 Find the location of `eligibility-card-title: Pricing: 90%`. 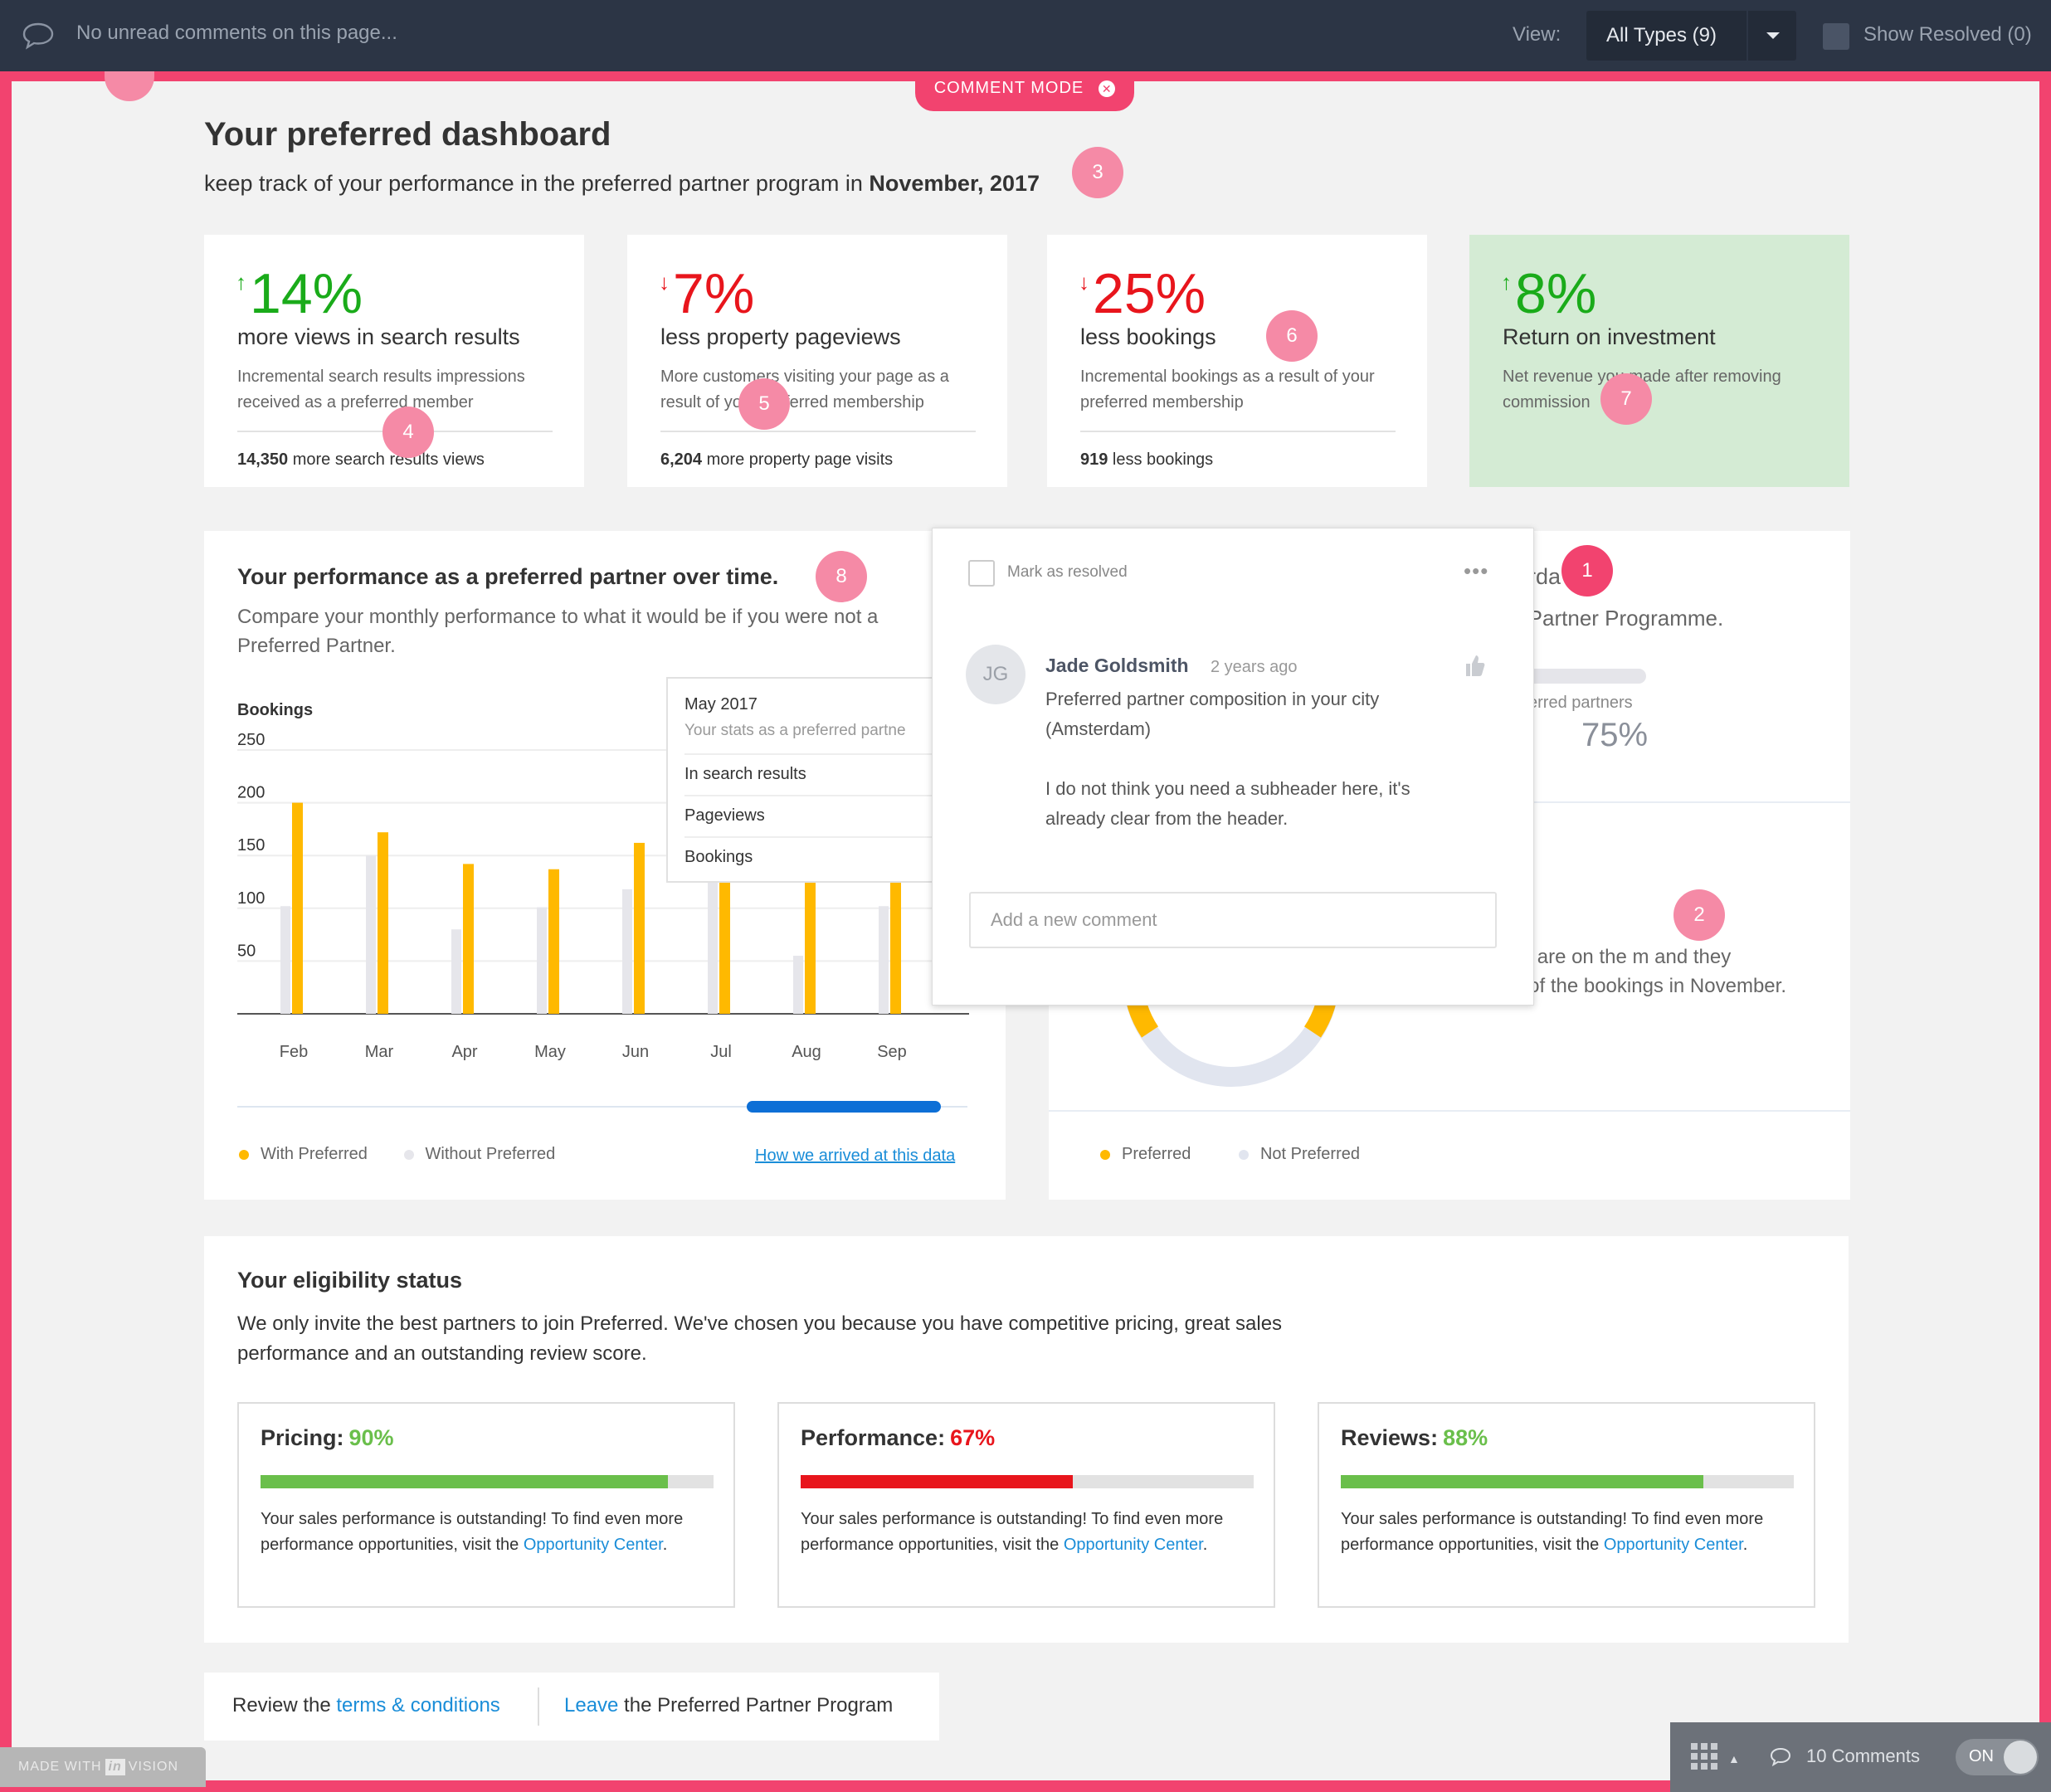

eligibility-card-title: Pricing: 90% is located at coordinates (327, 1437).